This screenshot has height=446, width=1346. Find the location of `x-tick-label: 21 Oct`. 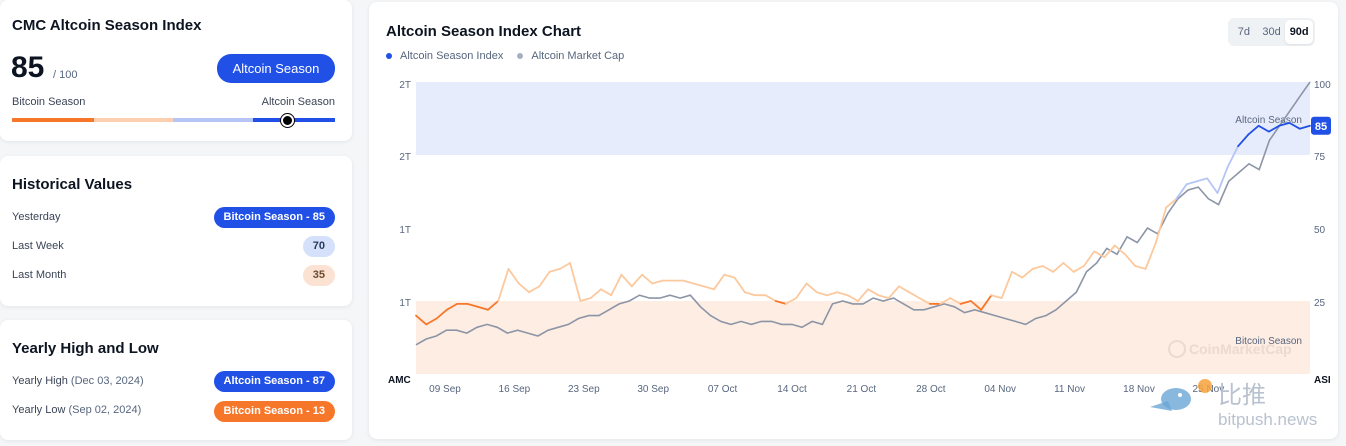

x-tick-label: 21 Oct is located at coordinates (862, 389).